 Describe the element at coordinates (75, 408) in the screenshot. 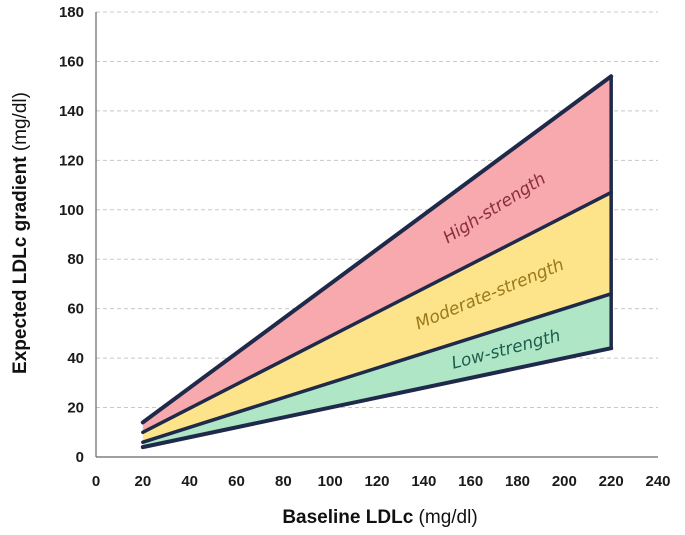

I see `y-tick-label: 20` at that location.